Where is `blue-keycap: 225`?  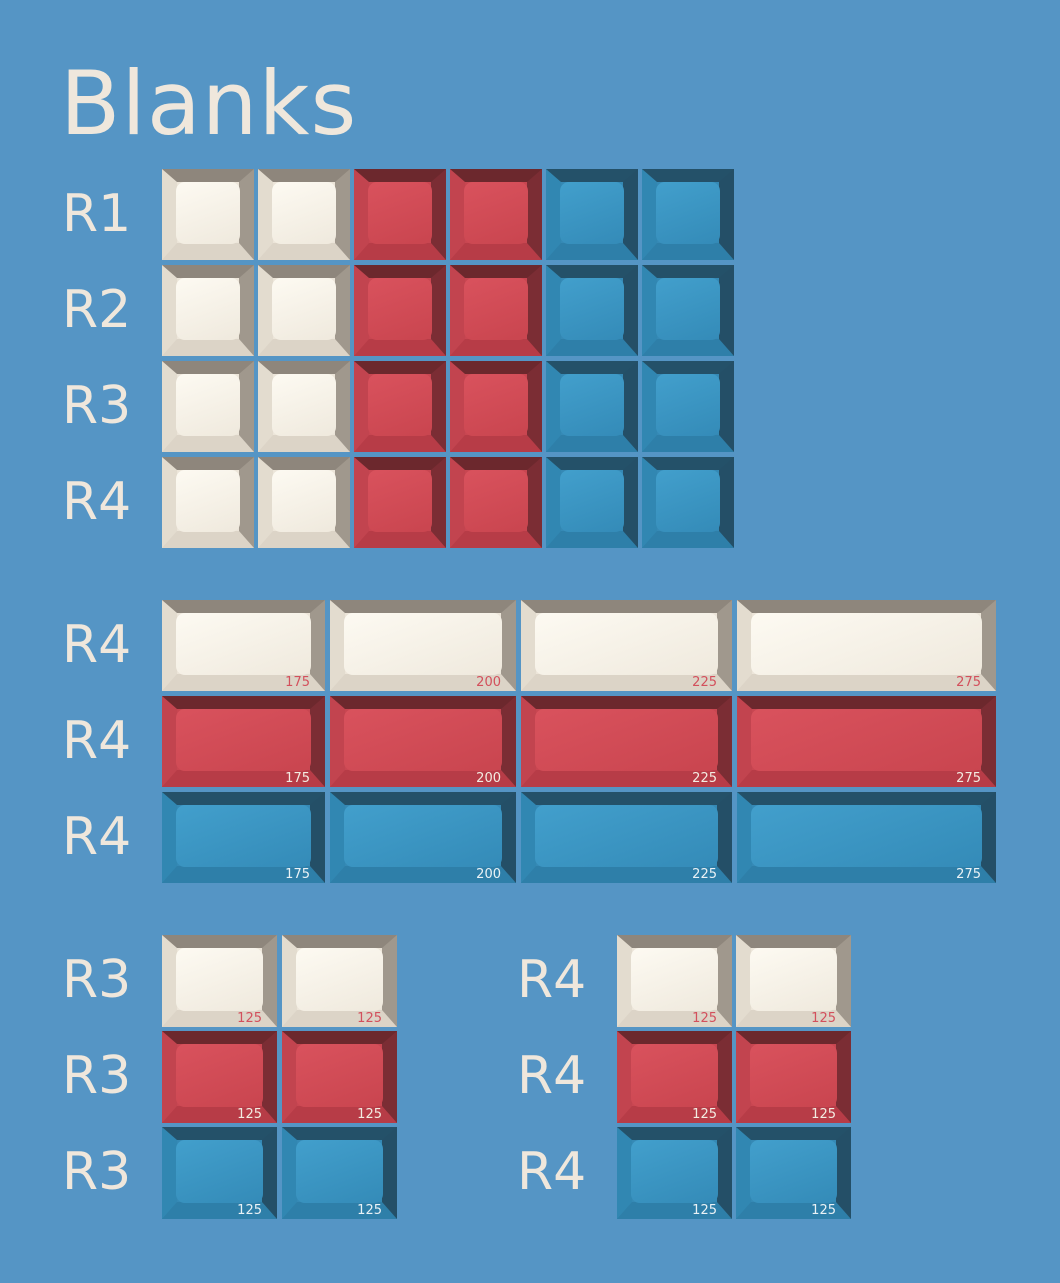
blue-keycap: 225 is located at coordinates (626, 837).